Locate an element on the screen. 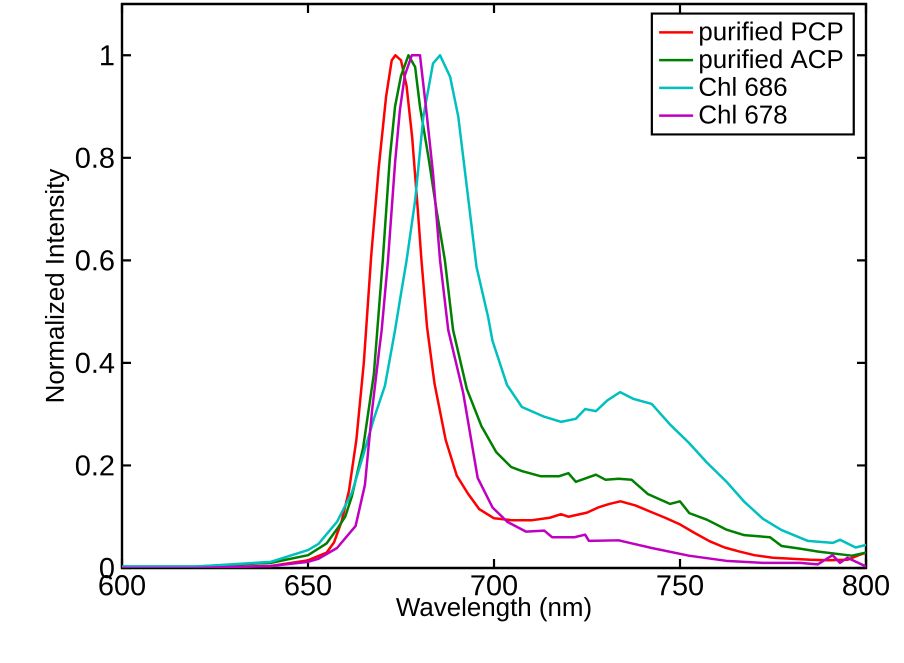 The height and width of the screenshot is (663, 904). y-tick-label: 0.2 is located at coordinates (95, 465).